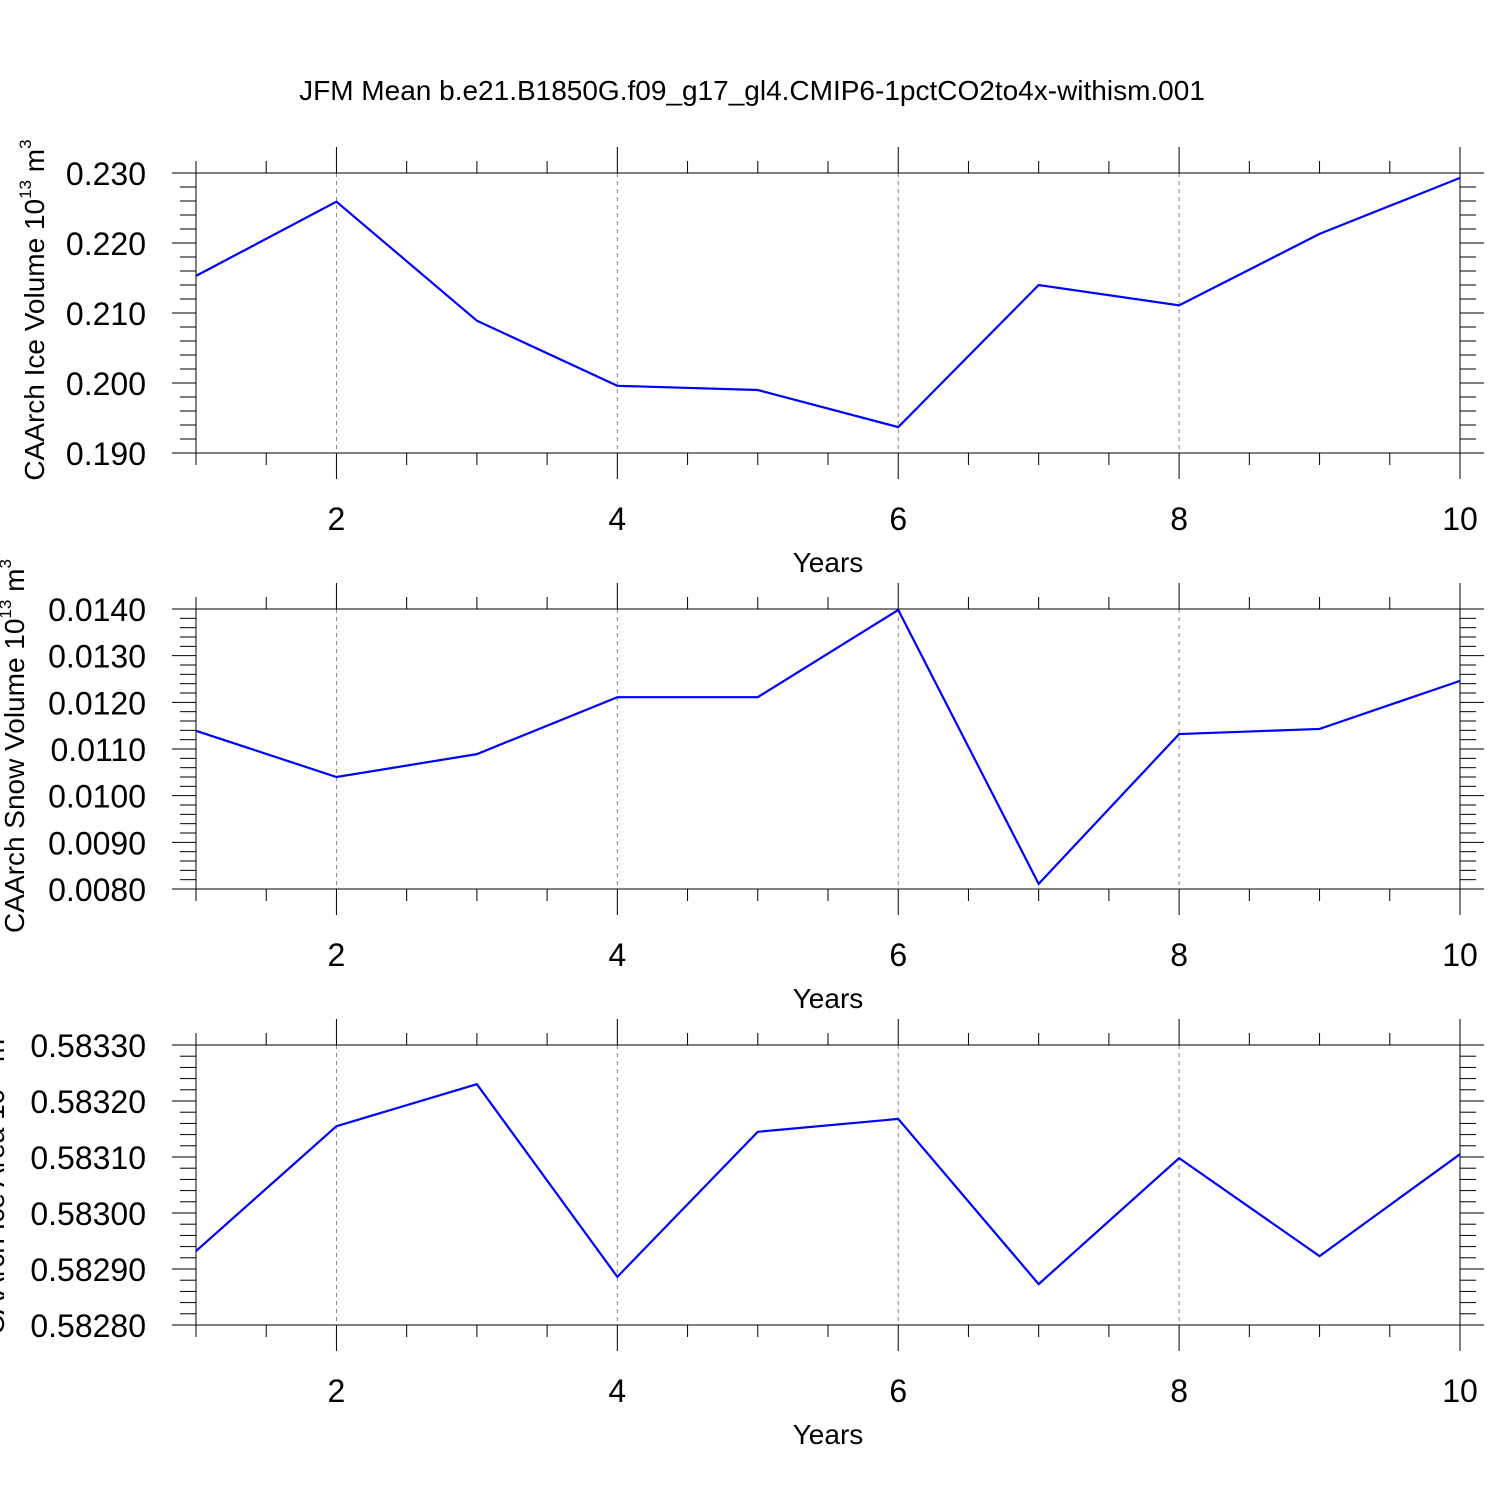 Image resolution: width=1500 pixels, height=1500 pixels. What do you see at coordinates (97, 890) in the screenshot?
I see `y-tick-label: 0.0080` at bounding box center [97, 890].